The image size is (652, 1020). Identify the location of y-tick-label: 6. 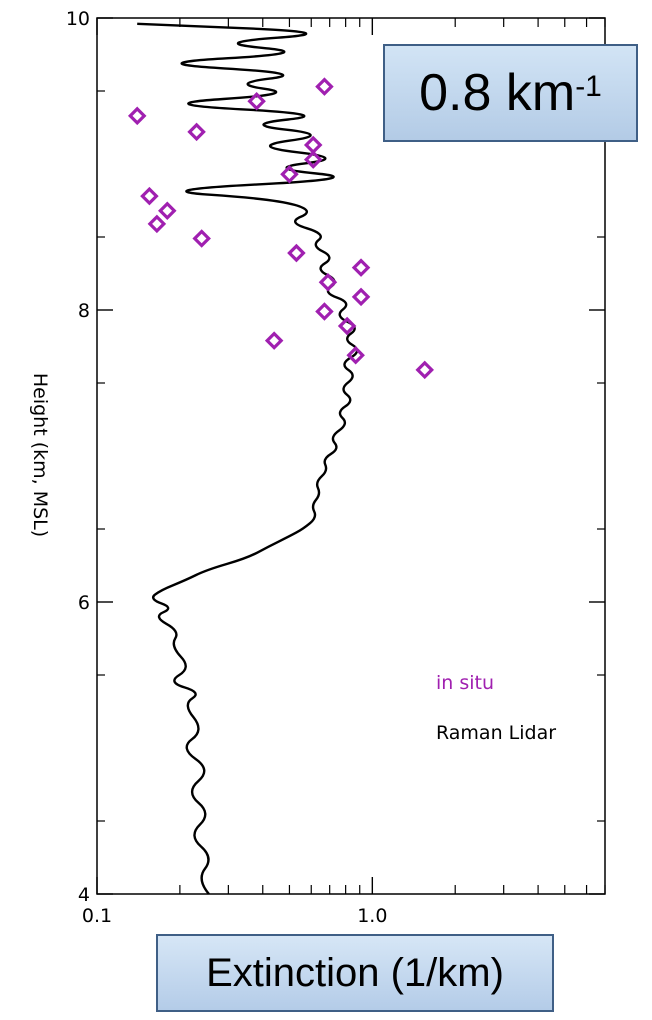
(84, 603).